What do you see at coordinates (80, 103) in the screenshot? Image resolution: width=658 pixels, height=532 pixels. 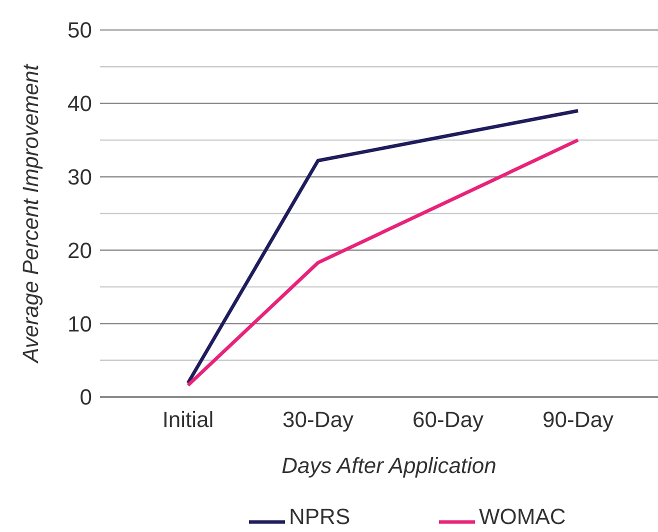 I see `y-tick-label: 40` at bounding box center [80, 103].